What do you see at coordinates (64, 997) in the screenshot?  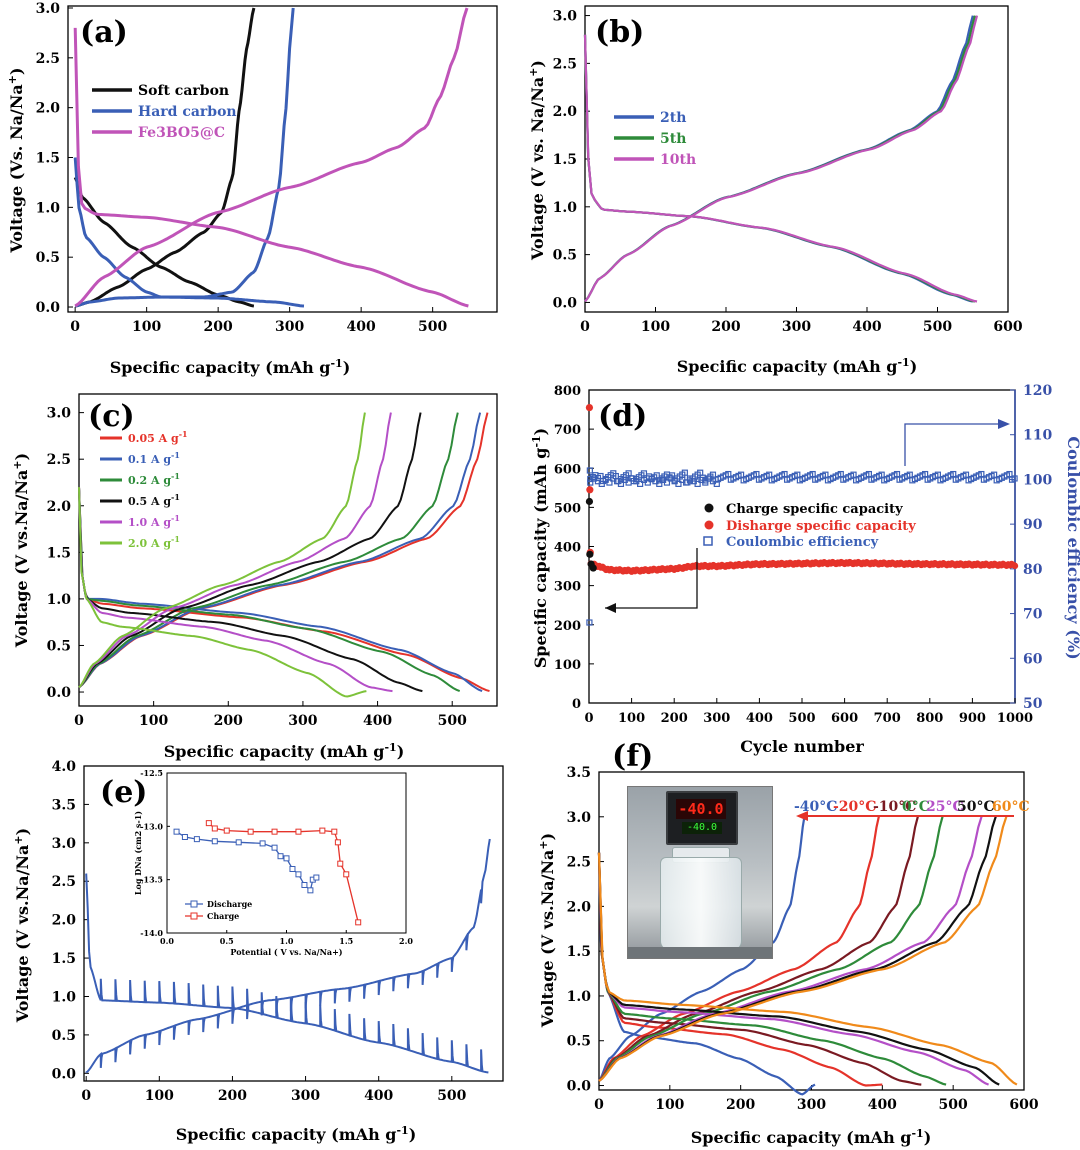 I see `panel-e-ytick-label: 1.0` at bounding box center [64, 997].